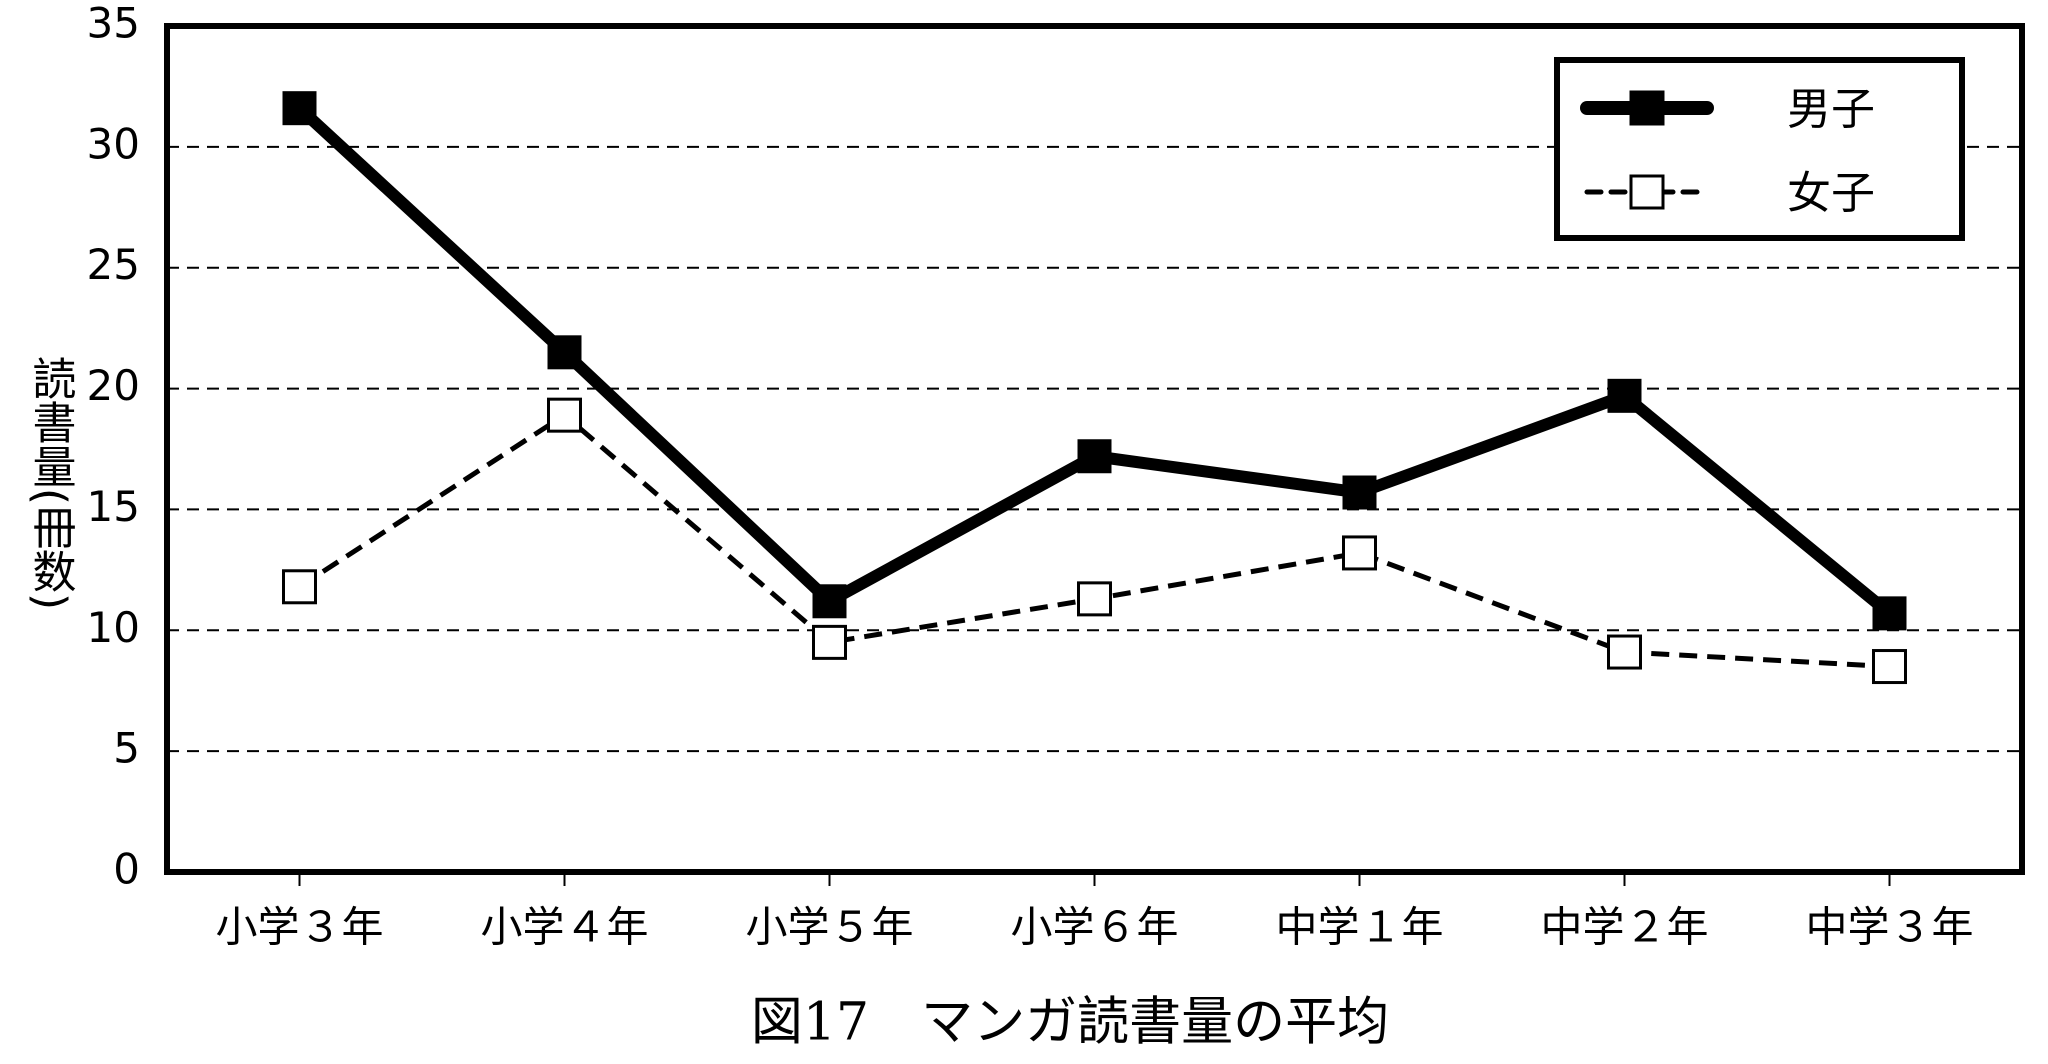 This screenshot has height=1064, width=2048. What do you see at coordinates (1831, 193) in the screenshot?
I see `legend-label: 女子` at bounding box center [1831, 193].